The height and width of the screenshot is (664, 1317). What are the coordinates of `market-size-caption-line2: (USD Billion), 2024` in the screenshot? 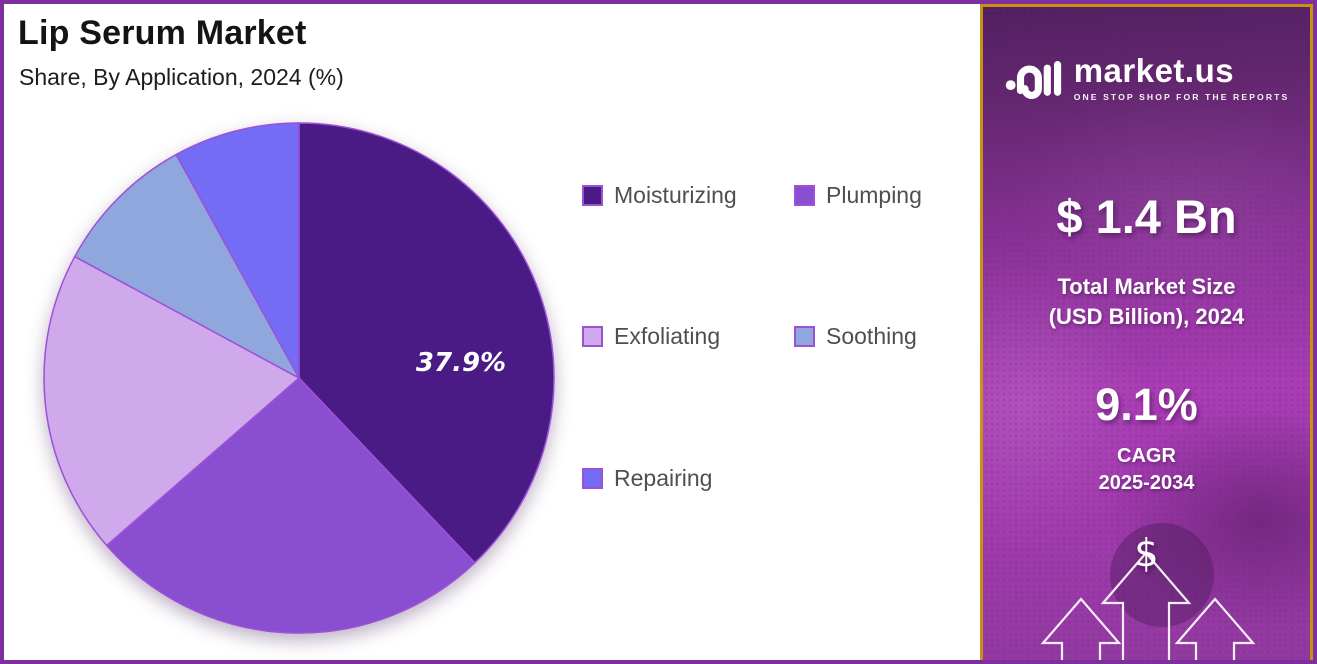 It's located at (1146, 316).